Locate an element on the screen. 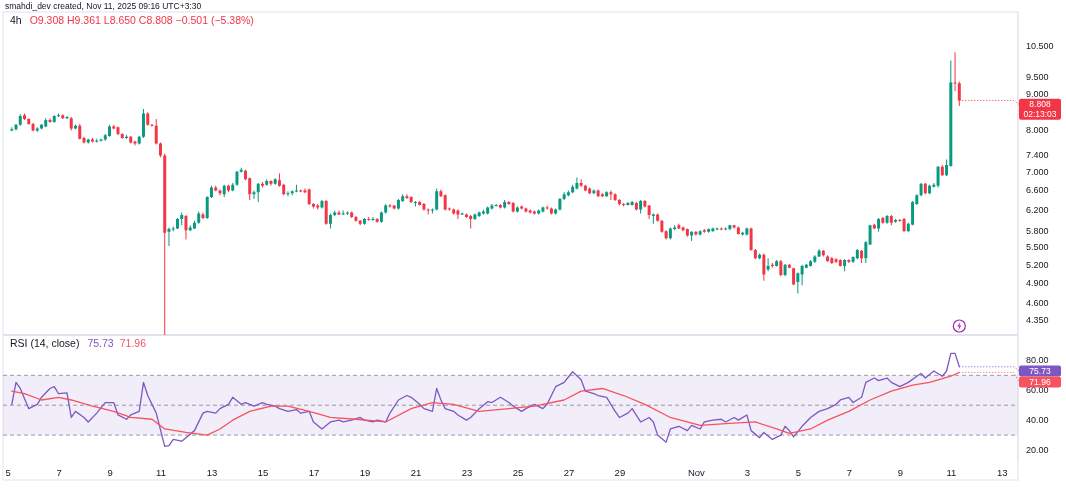  y-tick-label: 4.350 is located at coordinates (1037, 320).